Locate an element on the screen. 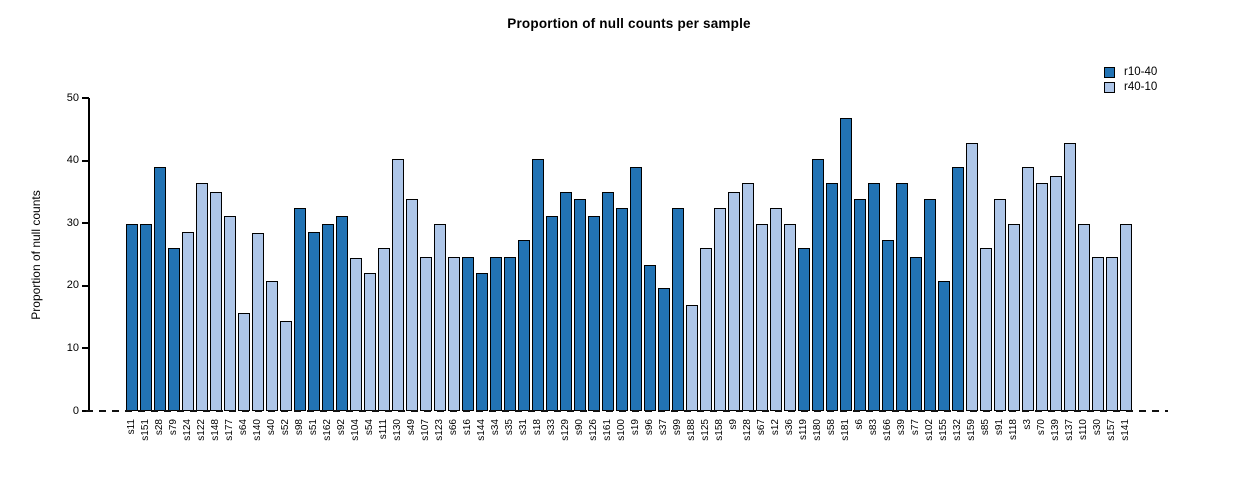 The width and height of the screenshot is (1238, 500). x-tick-label-s119: s119 is located at coordinates (803, 429).